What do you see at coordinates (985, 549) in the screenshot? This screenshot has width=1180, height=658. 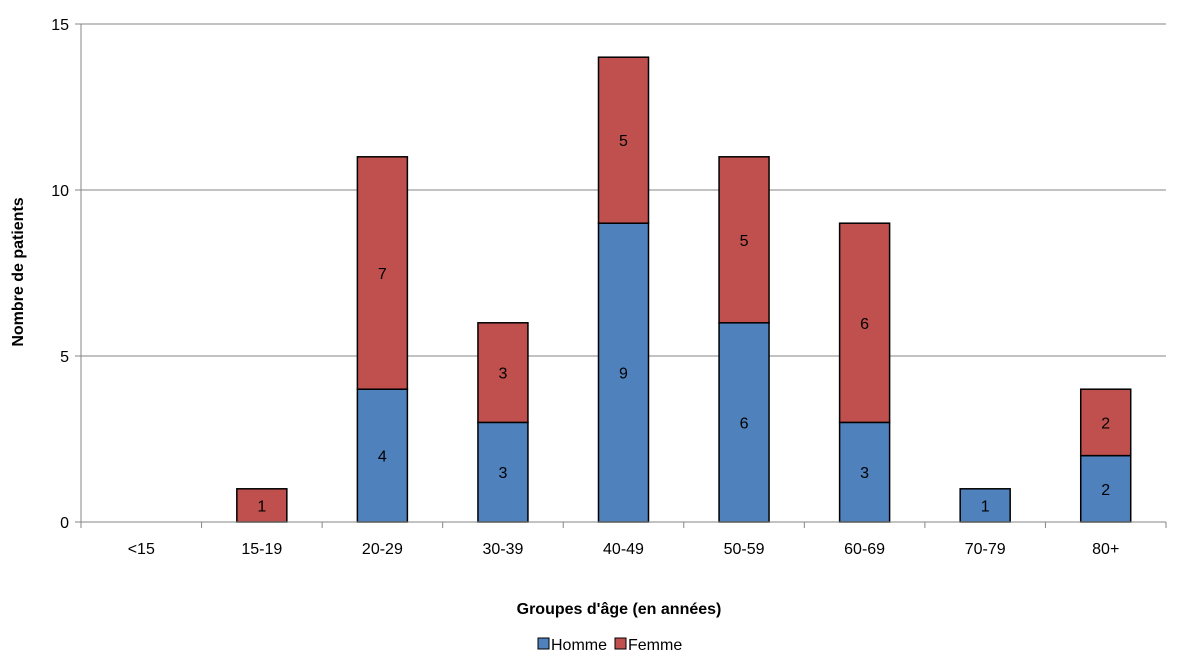 I see `x-tick-label: 70-79` at bounding box center [985, 549].